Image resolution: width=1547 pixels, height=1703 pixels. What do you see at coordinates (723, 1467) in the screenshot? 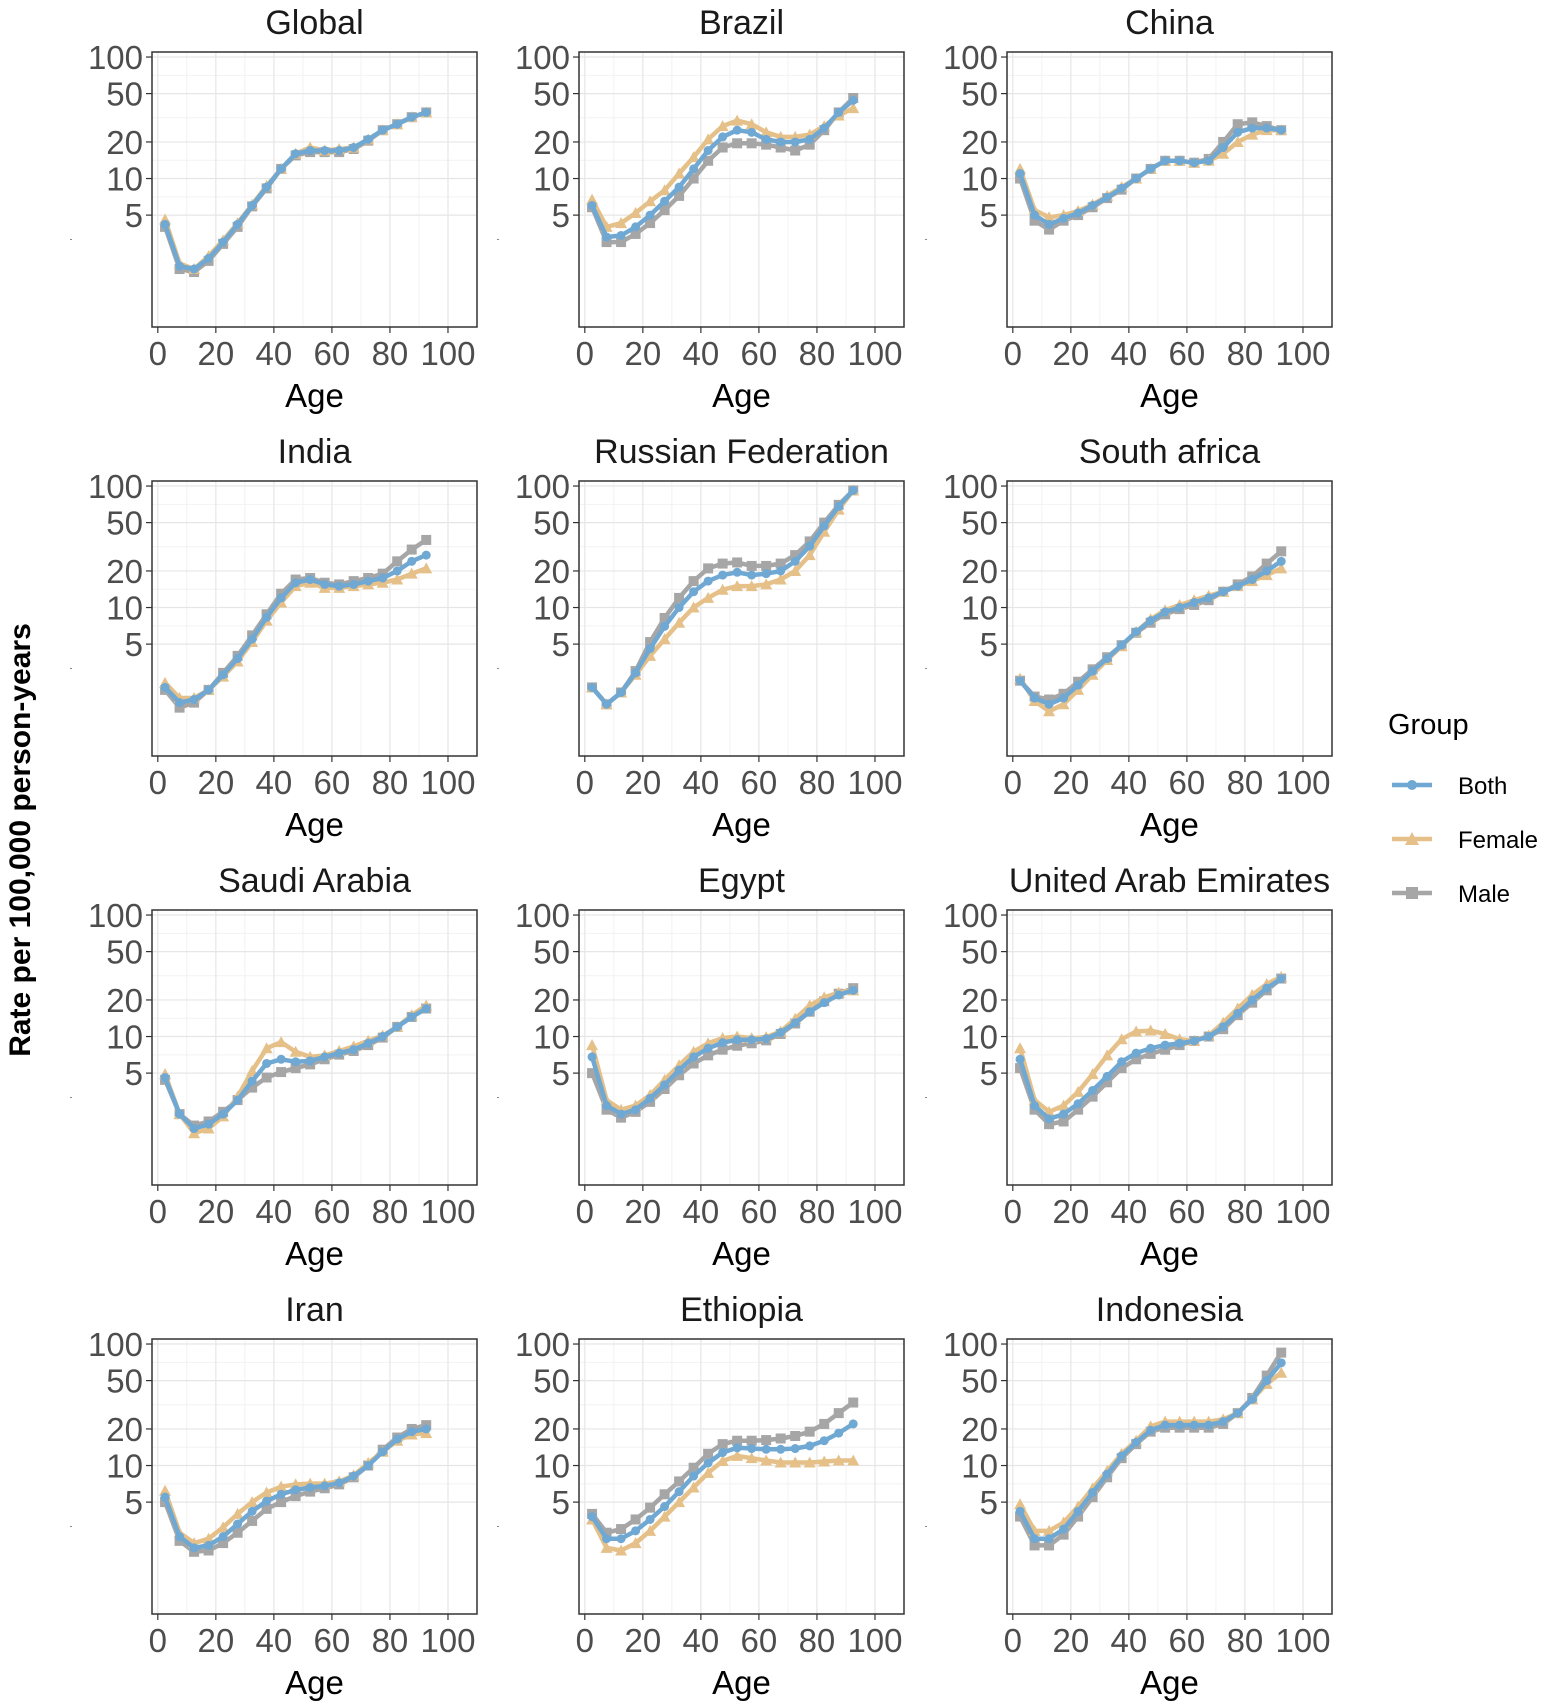
I see `series-male-ethiopia` at bounding box center [723, 1467].